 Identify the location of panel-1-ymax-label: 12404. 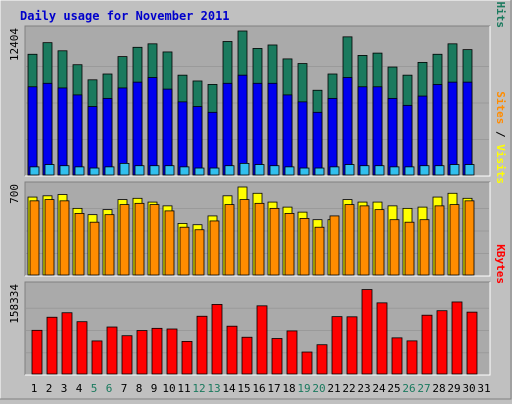
(14, 44).